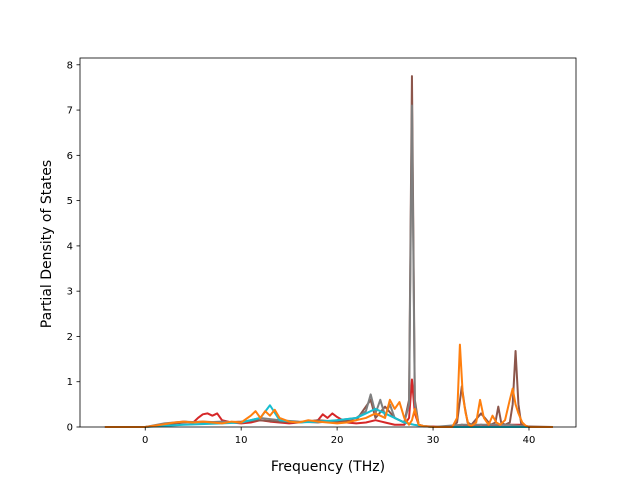 Image resolution: width=640 pixels, height=480 pixels. Describe the element at coordinates (70, 428) in the screenshot. I see `y-tick-label: 0` at that location.